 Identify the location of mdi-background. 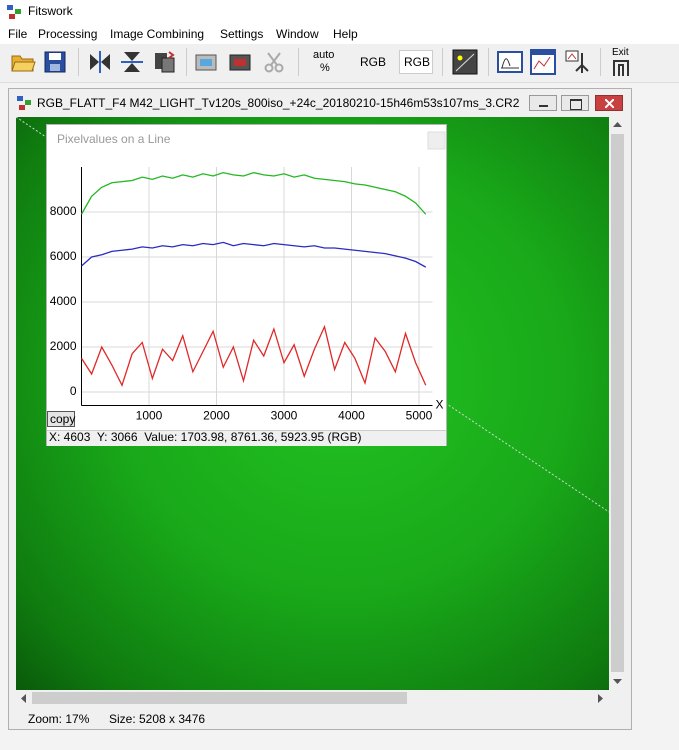
(339, 740).